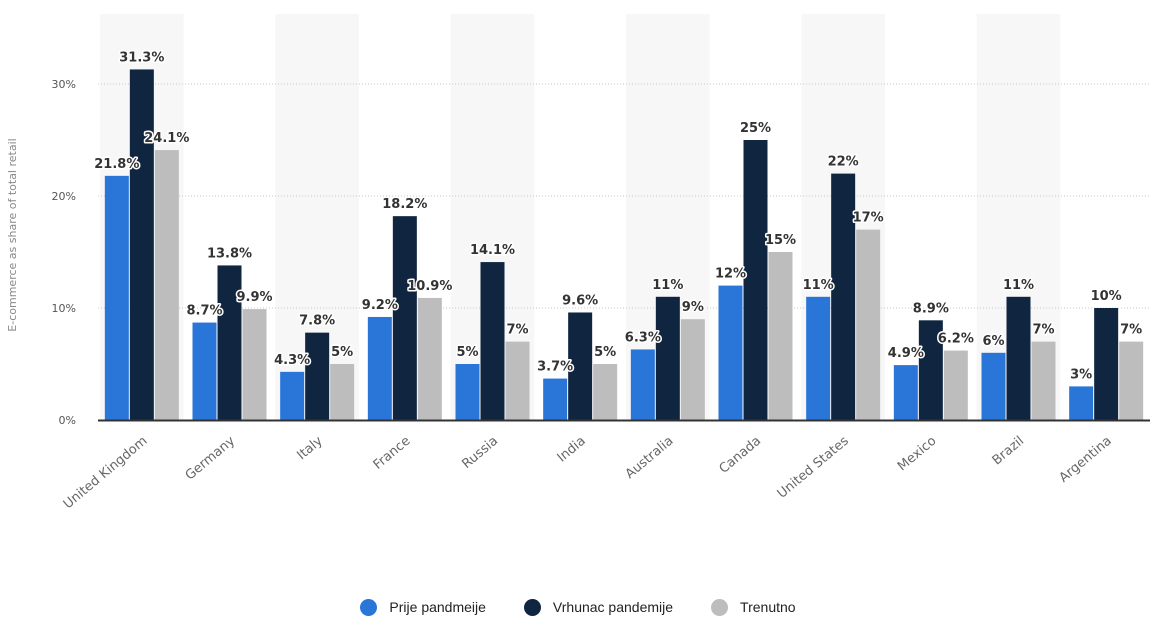 The image size is (1156, 618). Describe the element at coordinates (64, 196) in the screenshot. I see `y-tick-label: 20%` at that location.